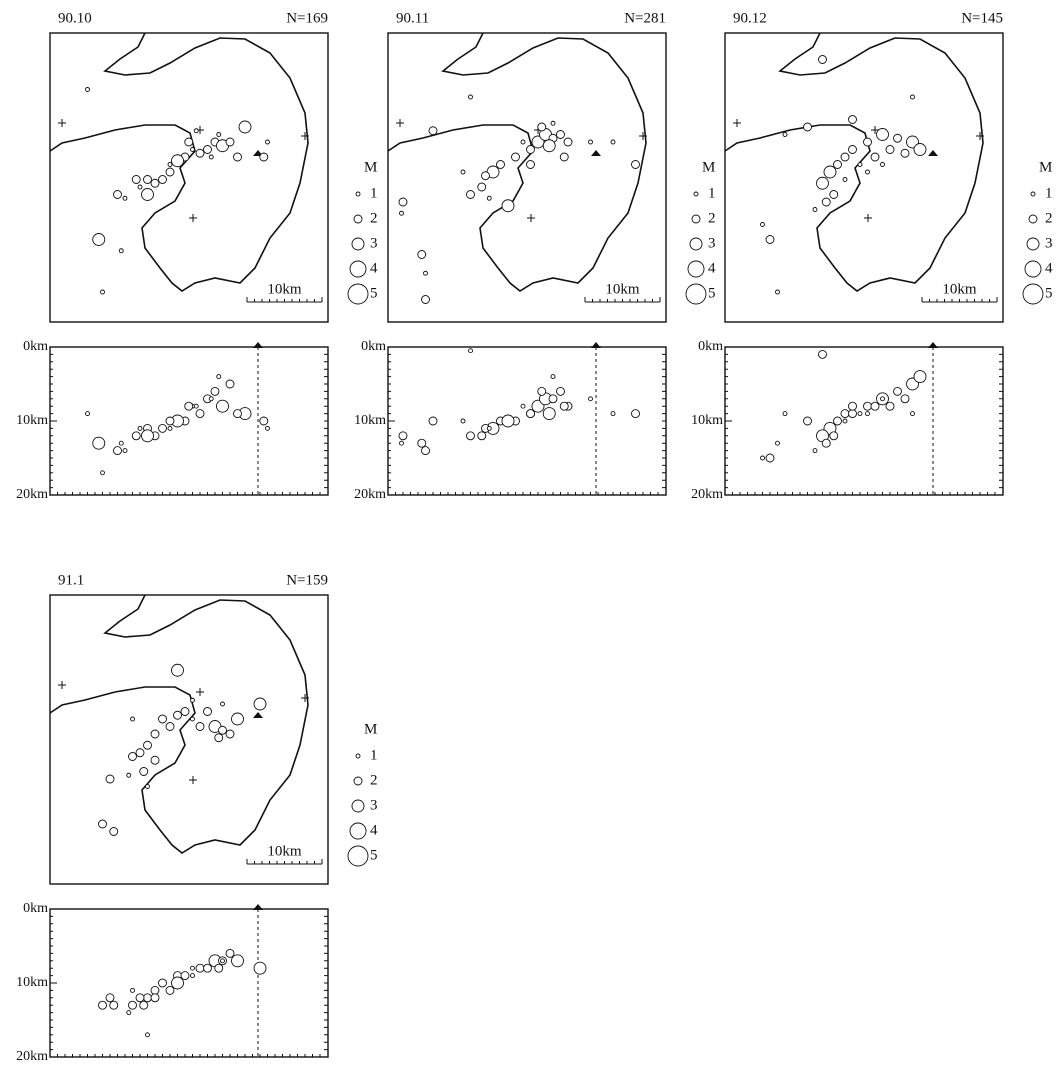 The height and width of the screenshot is (1087, 1061). Describe the element at coordinates (374, 755) in the screenshot. I see `legend-label: 1` at that location.